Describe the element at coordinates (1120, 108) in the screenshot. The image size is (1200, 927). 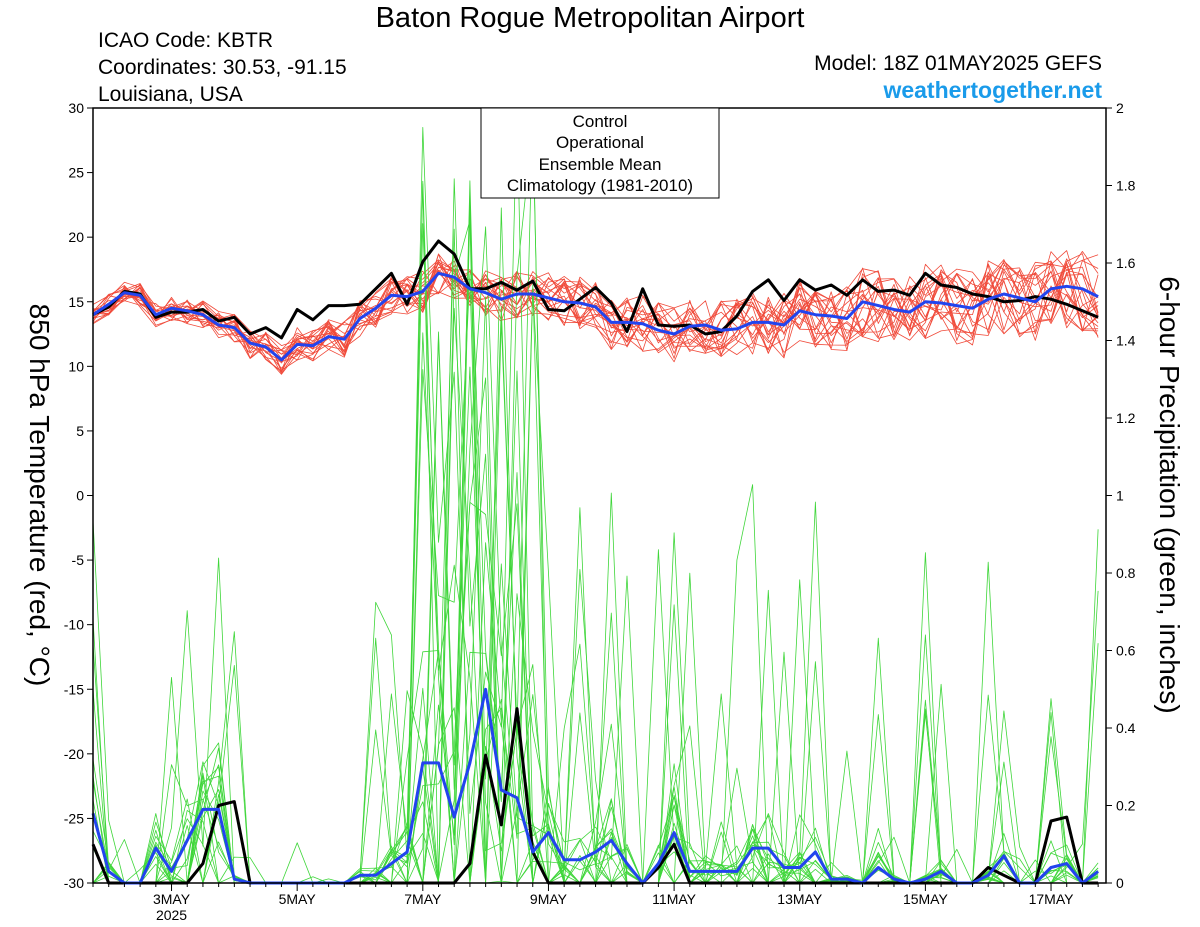
I see `y-right-tick-label: 2` at that location.